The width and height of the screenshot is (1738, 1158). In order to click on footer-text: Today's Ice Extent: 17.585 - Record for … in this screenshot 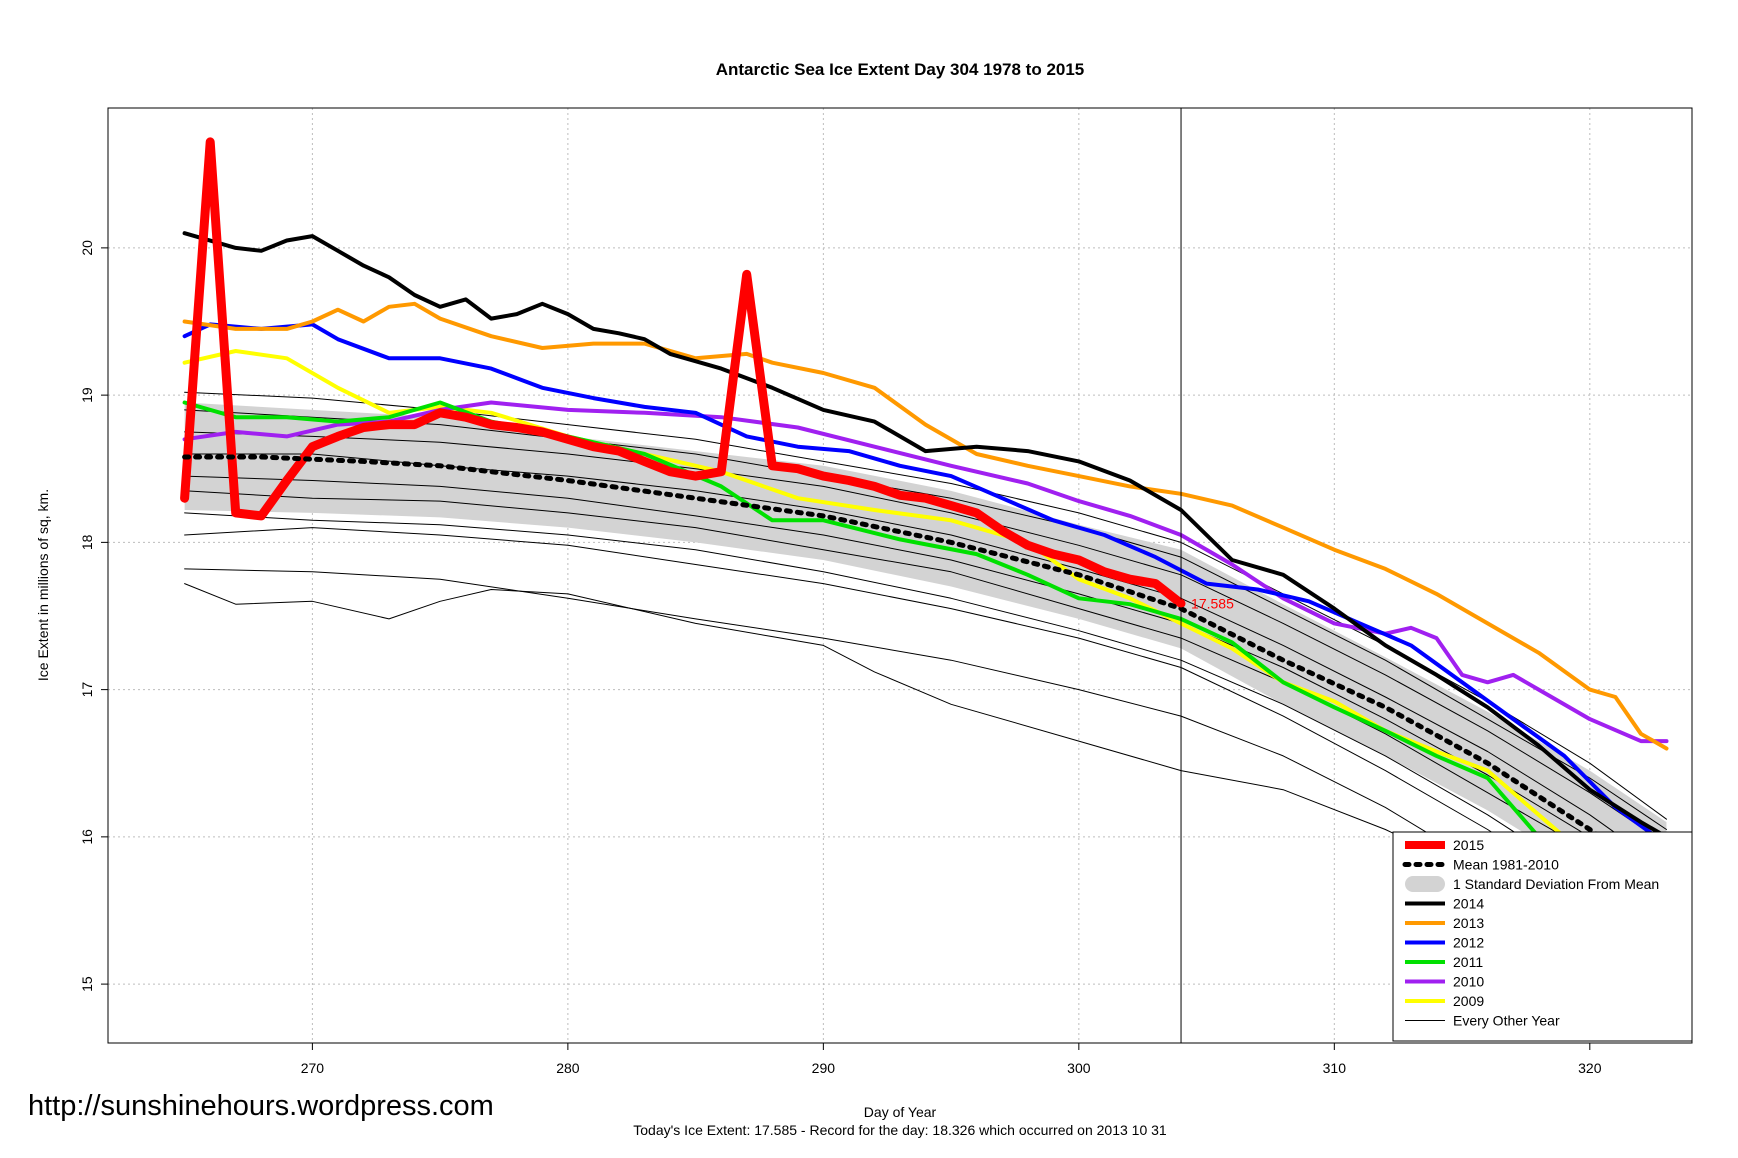, I will do `click(900, 1130)`.